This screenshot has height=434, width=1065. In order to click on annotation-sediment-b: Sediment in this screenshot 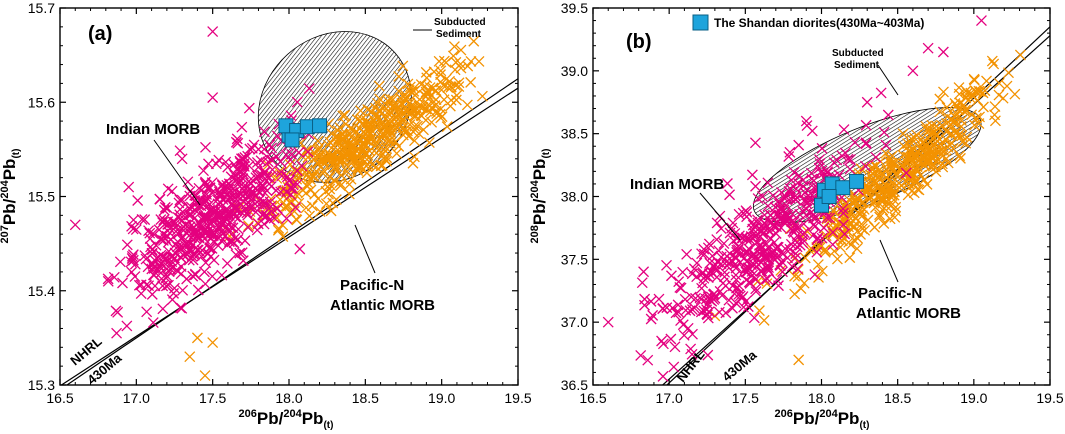, I will do `click(857, 65)`.